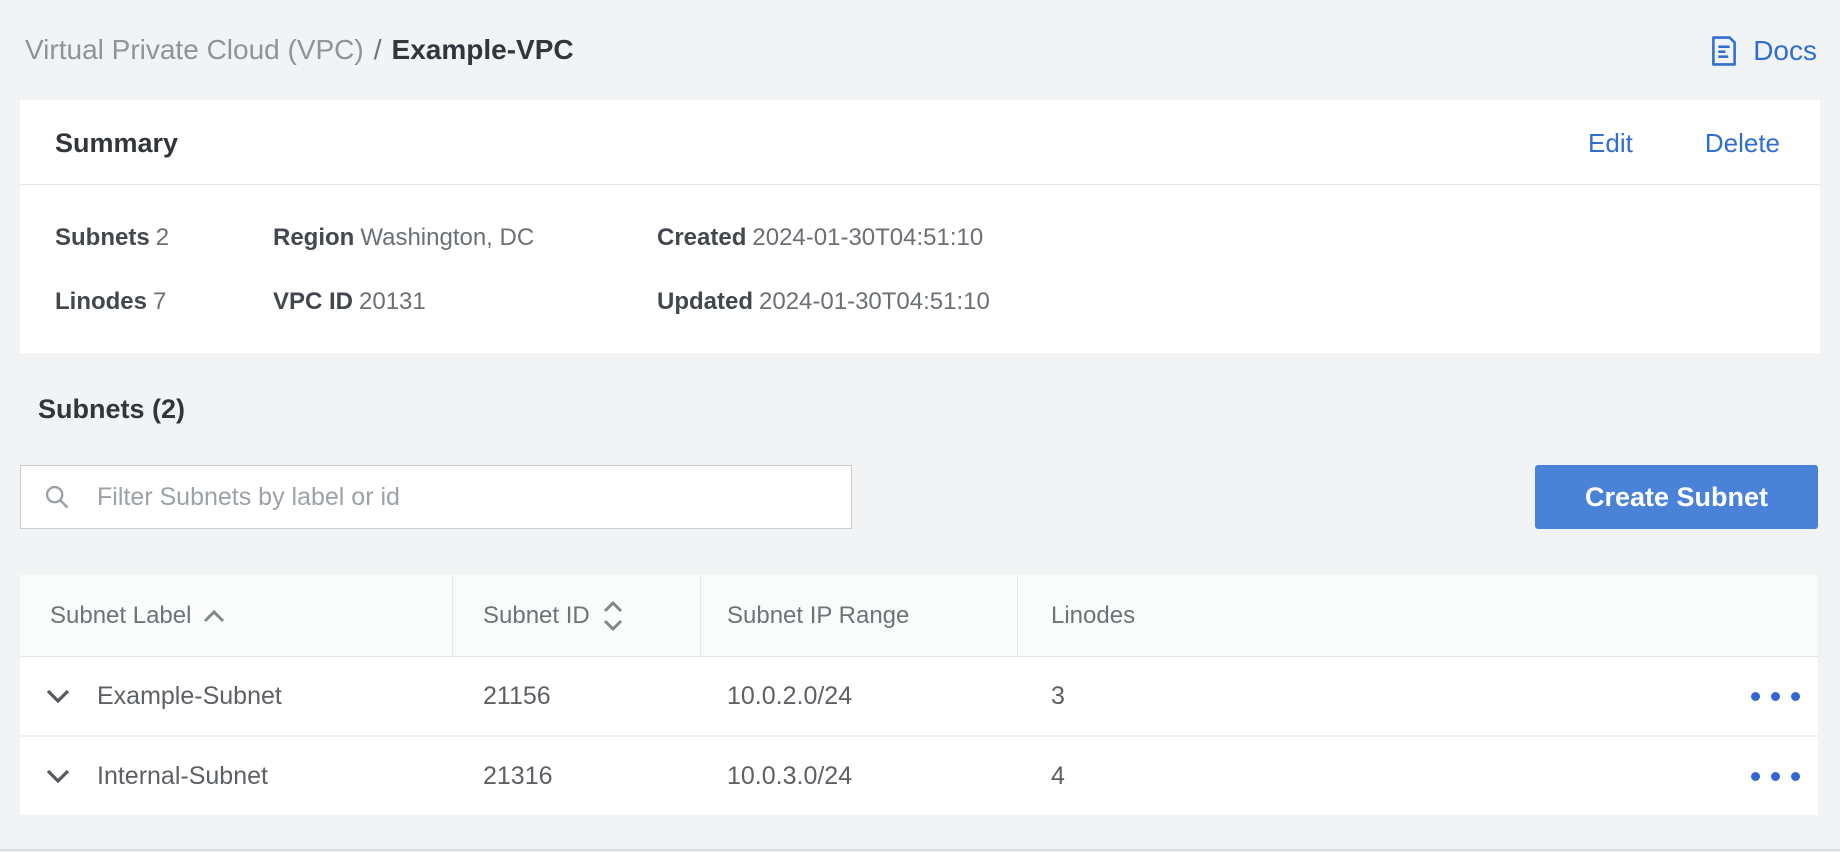 The width and height of the screenshot is (1840, 852). I want to click on summary-field-updated: Updated 2024-01-30T04:51:10, so click(823, 302).